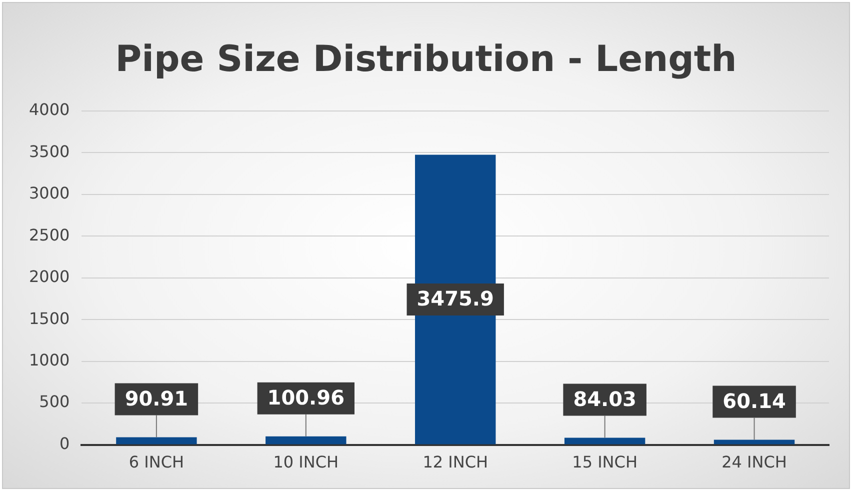 Image resolution: width=852 pixels, height=491 pixels. What do you see at coordinates (455, 298) in the screenshot?
I see `data-label: 3475.9` at bounding box center [455, 298].